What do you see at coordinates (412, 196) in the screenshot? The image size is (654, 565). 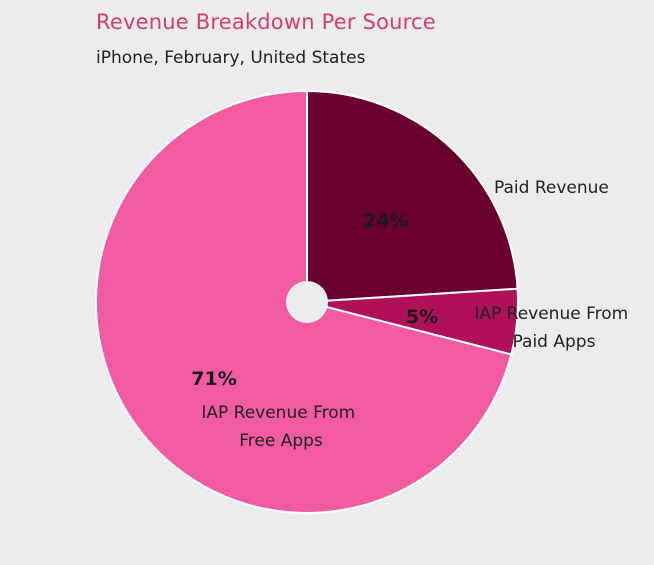 I see `slice-paid-revenue` at bounding box center [412, 196].